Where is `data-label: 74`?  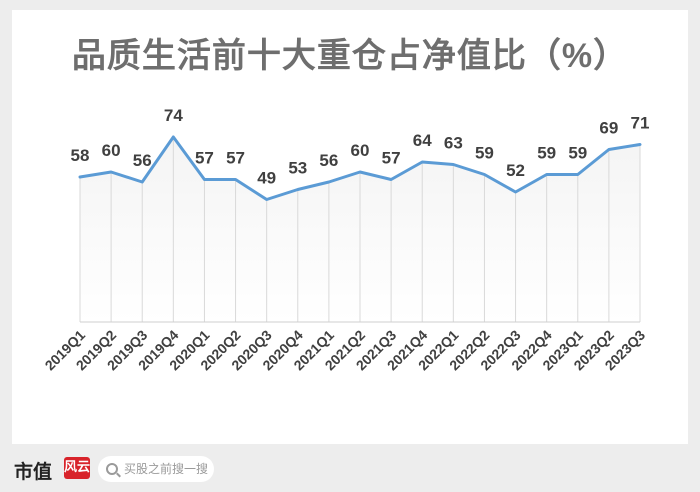 data-label: 74 is located at coordinates (173, 115).